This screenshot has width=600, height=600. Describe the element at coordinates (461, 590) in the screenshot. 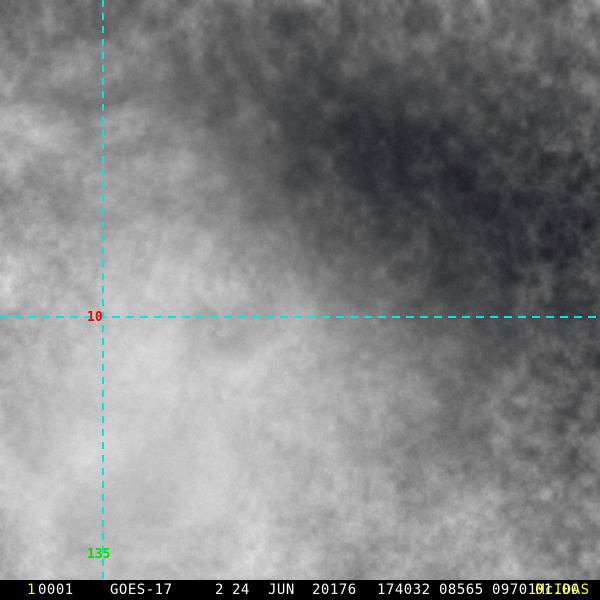

I see `line-count-text: 08565` at that location.